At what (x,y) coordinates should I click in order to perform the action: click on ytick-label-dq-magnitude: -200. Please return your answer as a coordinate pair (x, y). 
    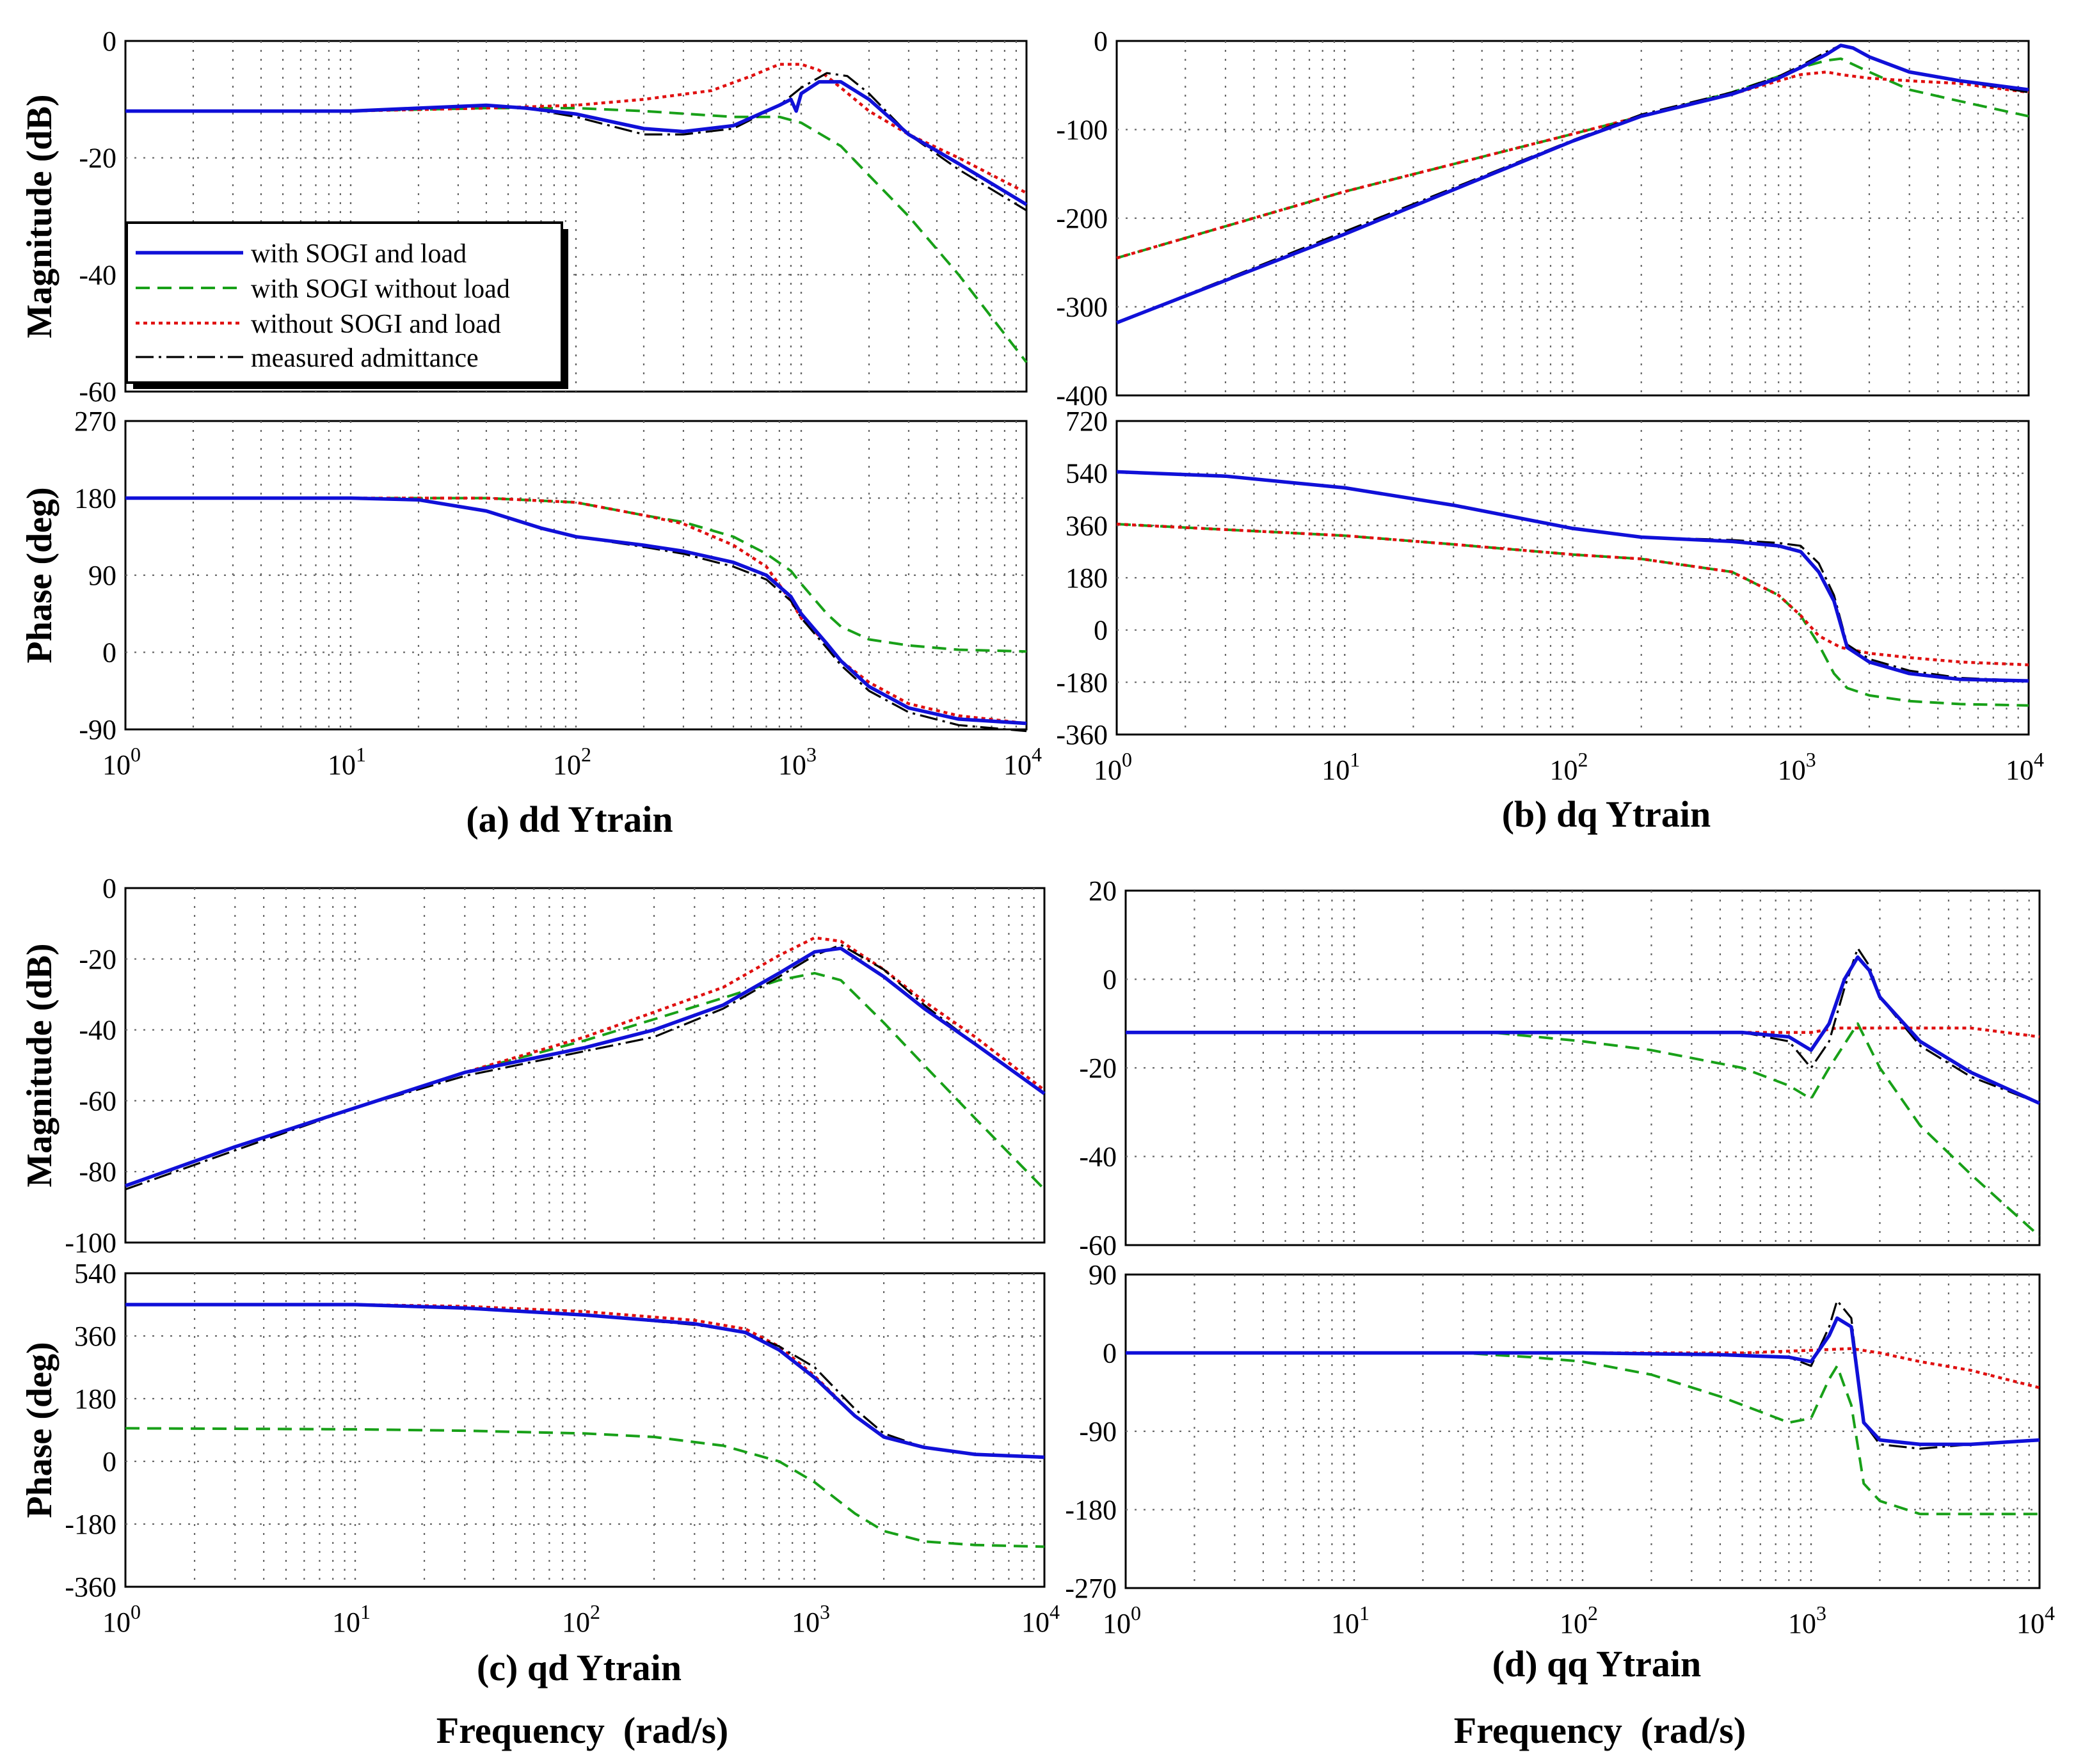
    Looking at the image, I should click on (1082, 218).